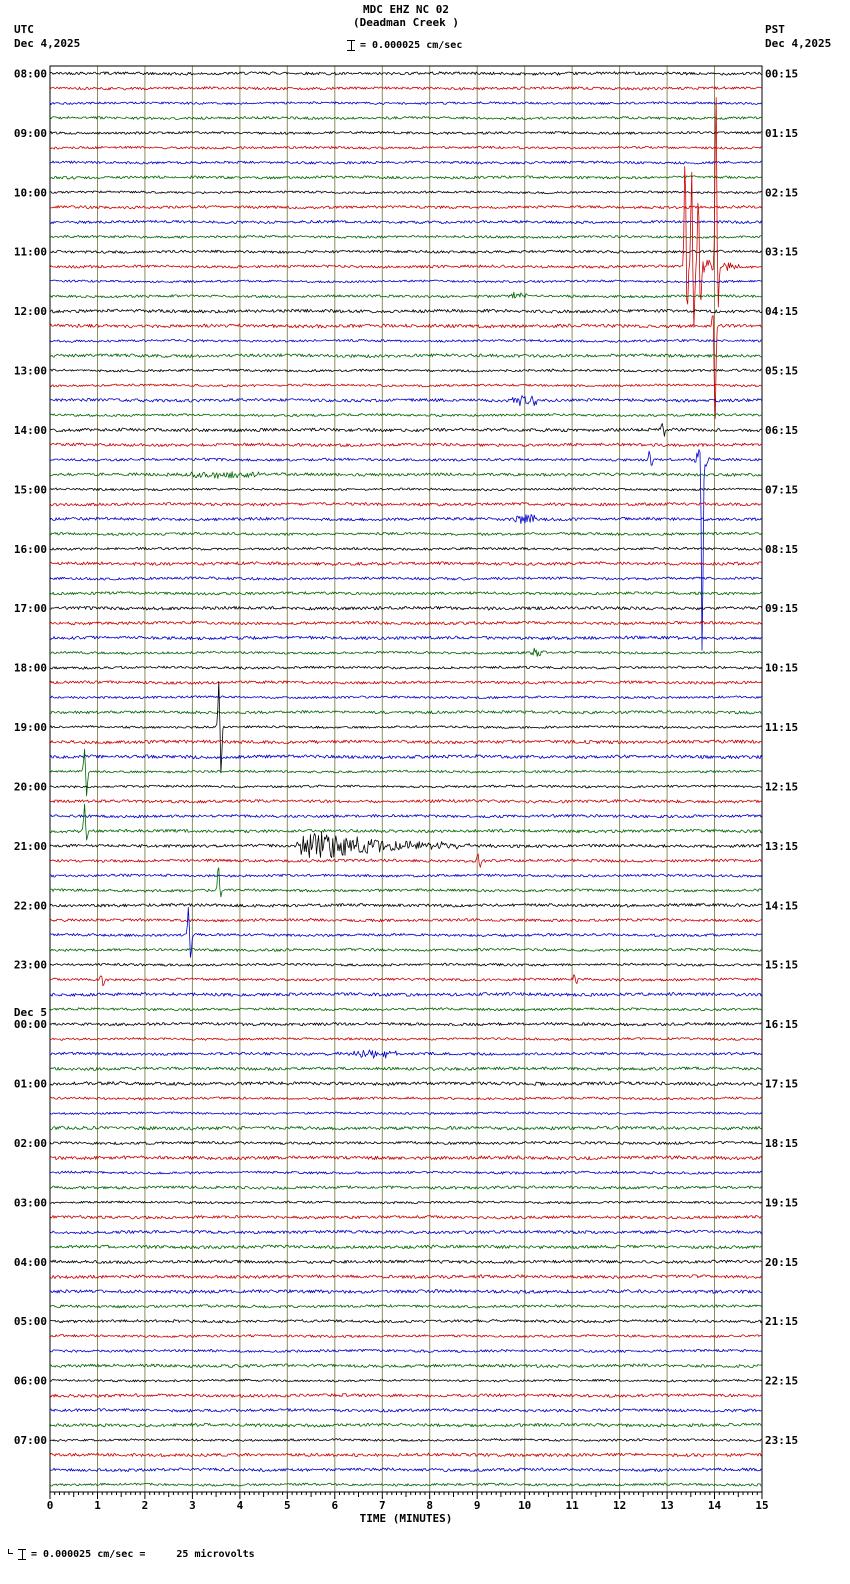 The image size is (850, 1584). What do you see at coordinates (30, 489) in the screenshot?
I see `left-time-label: 15:00` at bounding box center [30, 489].